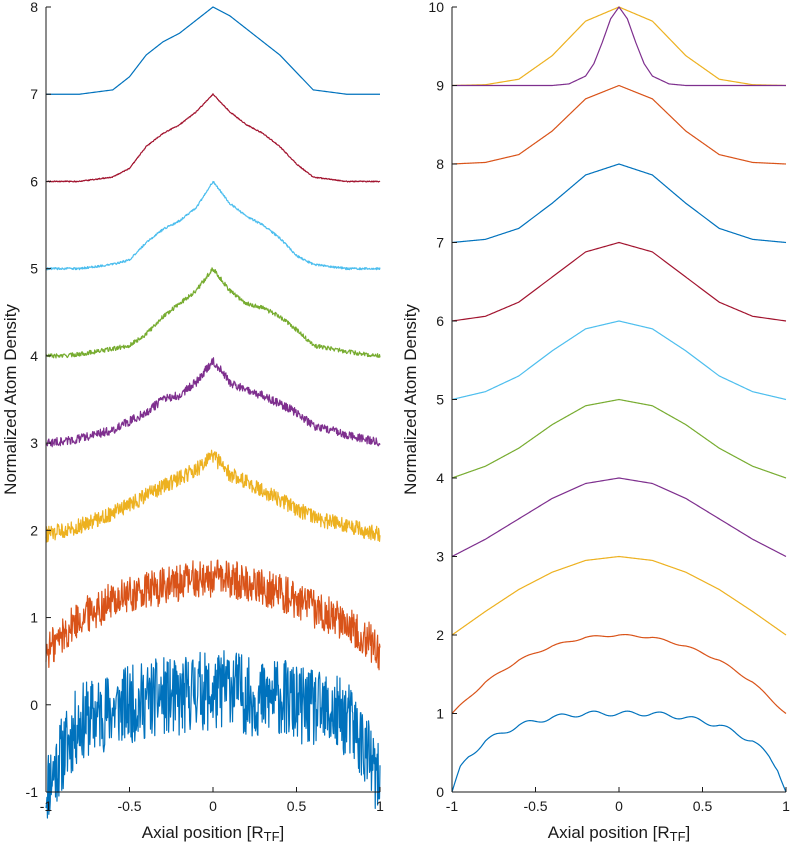 Image resolution: width=791 pixels, height=850 pixels. I want to click on right-y-tick-label: 9, so click(440, 86).